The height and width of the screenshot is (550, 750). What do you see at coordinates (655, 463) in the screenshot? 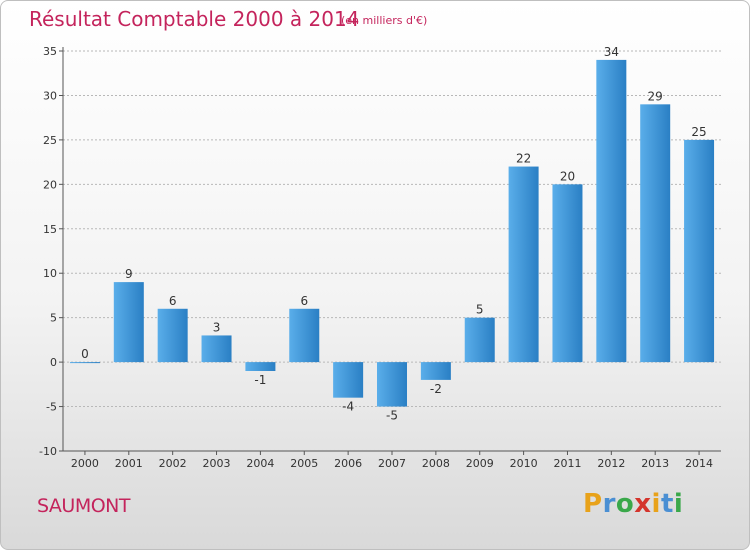
I see `x-tick-label: 2013` at bounding box center [655, 463].